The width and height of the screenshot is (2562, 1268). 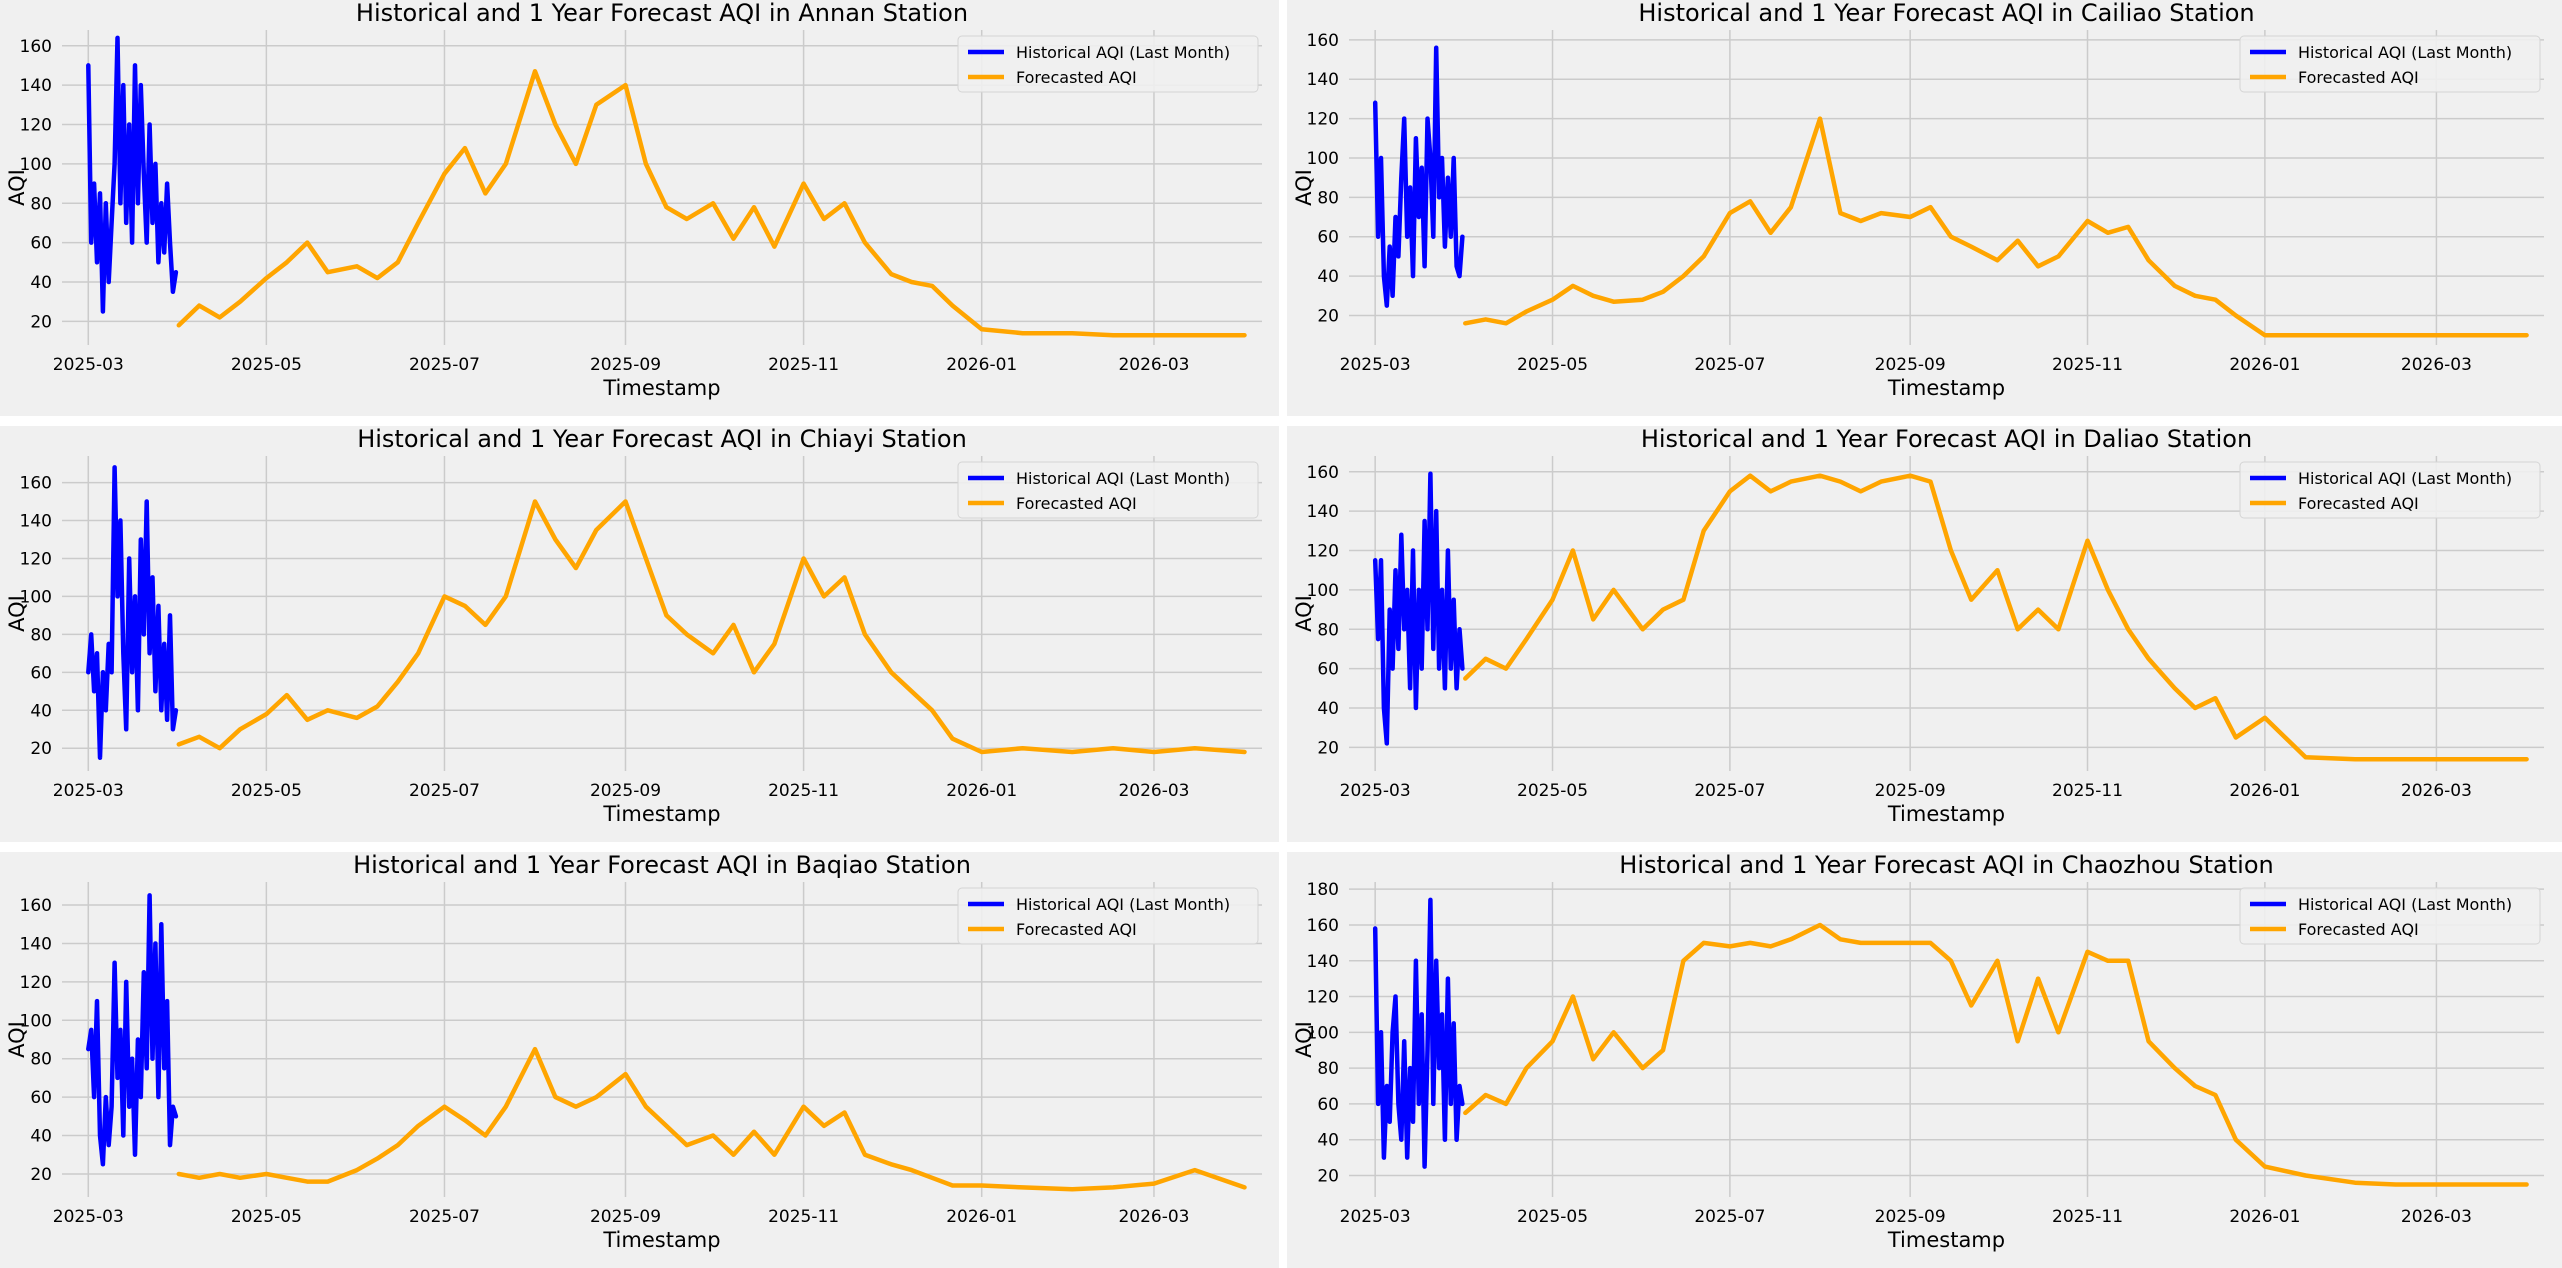 What do you see at coordinates (661, 1240) in the screenshot?
I see `chart5-x-axis-label: Timestamp` at bounding box center [661, 1240].